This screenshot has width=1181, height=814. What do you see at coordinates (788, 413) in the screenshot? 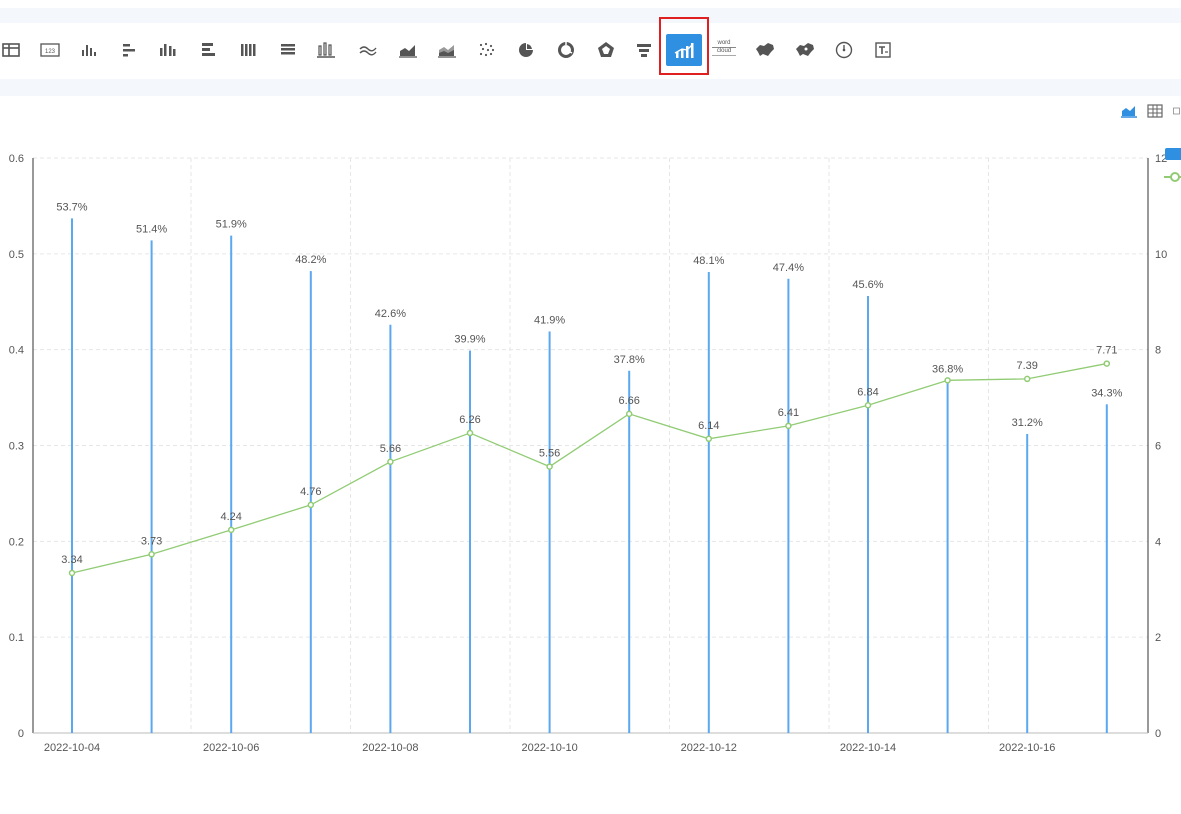
I see `line-data-label: 6.41` at bounding box center [788, 413].